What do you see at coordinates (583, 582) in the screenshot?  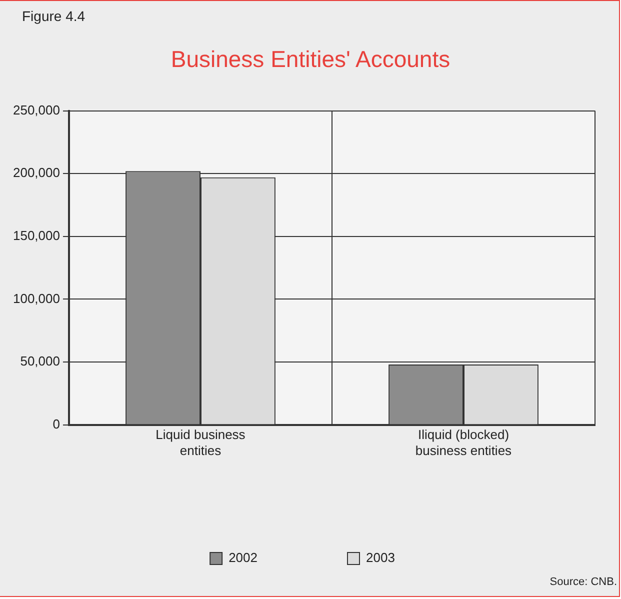 I see `source-note: Source: CNB.` at bounding box center [583, 582].